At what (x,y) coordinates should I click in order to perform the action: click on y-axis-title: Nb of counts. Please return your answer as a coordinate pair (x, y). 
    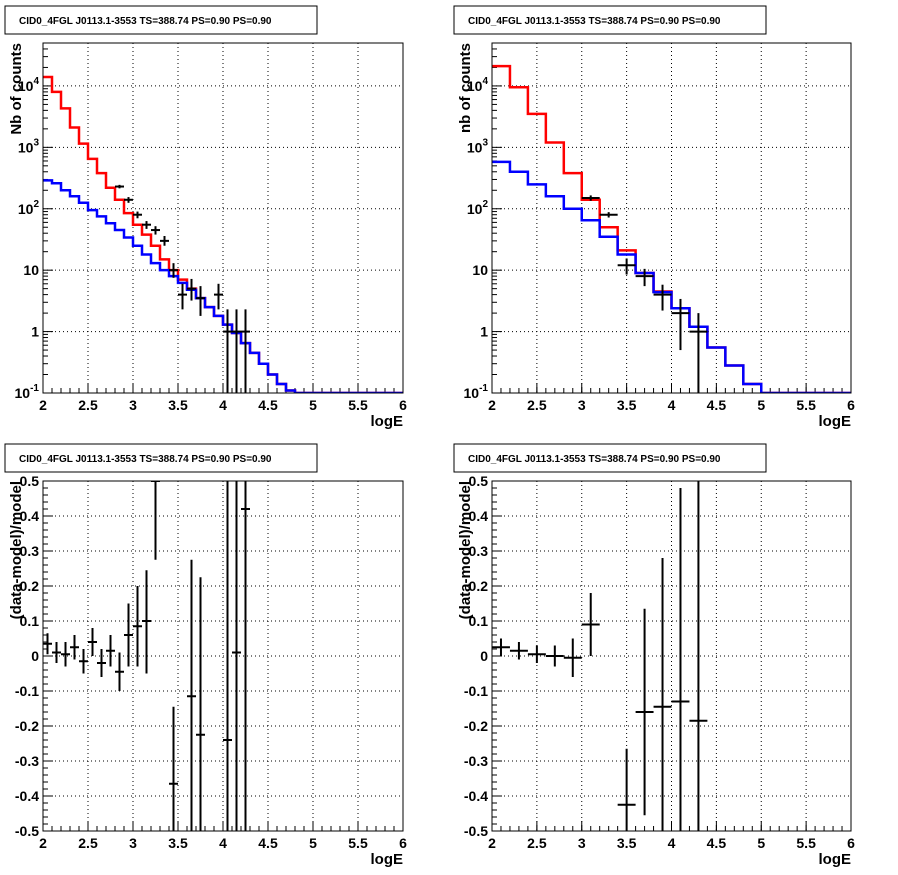
    Looking at the image, I should click on (16, 89).